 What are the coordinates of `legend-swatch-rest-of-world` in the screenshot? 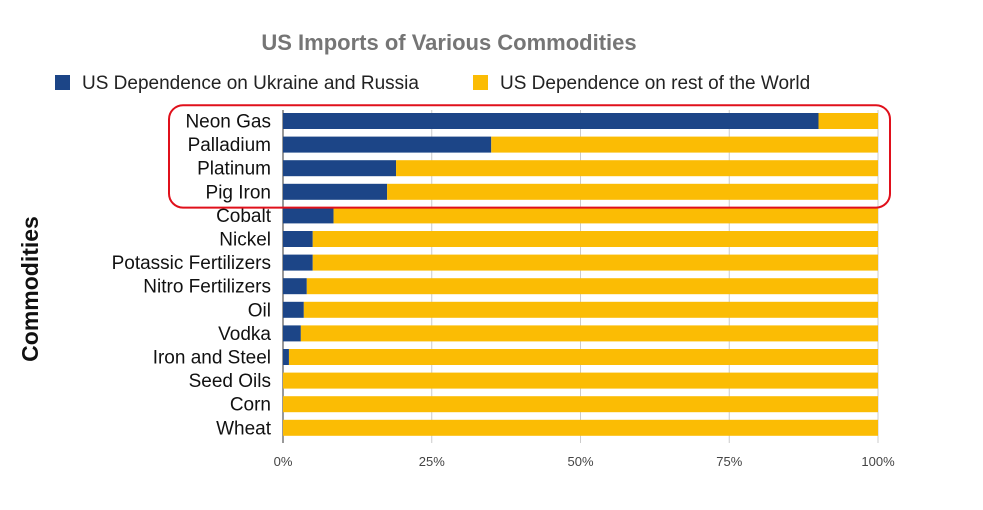 It's located at (480, 82).